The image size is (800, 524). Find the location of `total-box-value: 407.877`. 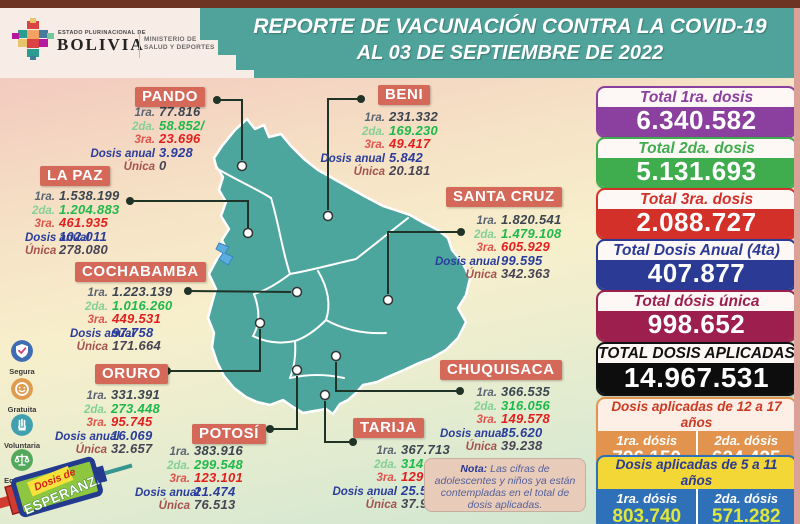

total-box-value: 407.877 is located at coordinates (696, 274).